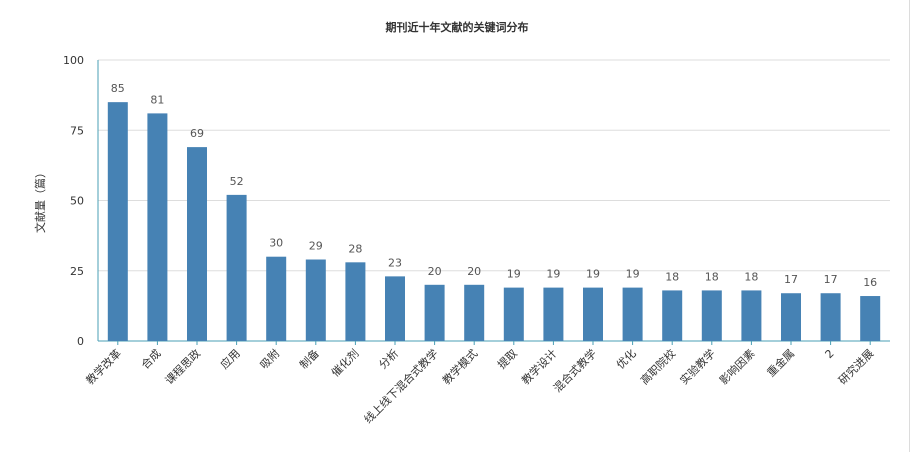  Describe the element at coordinates (103, 366) in the screenshot. I see `x-tick-label: 教学改革` at that location.